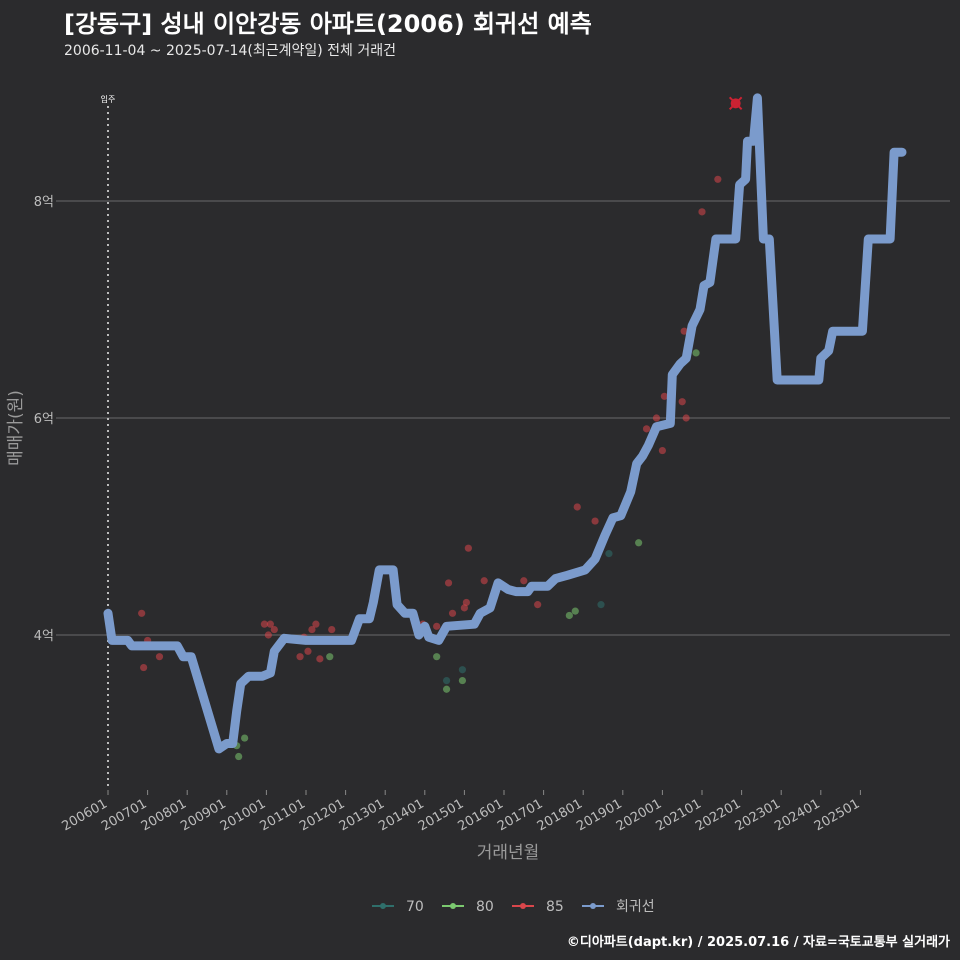 This screenshot has width=960, height=960. Describe the element at coordinates (508, 853) in the screenshot. I see `x-axis-title: 거래년월` at that location.